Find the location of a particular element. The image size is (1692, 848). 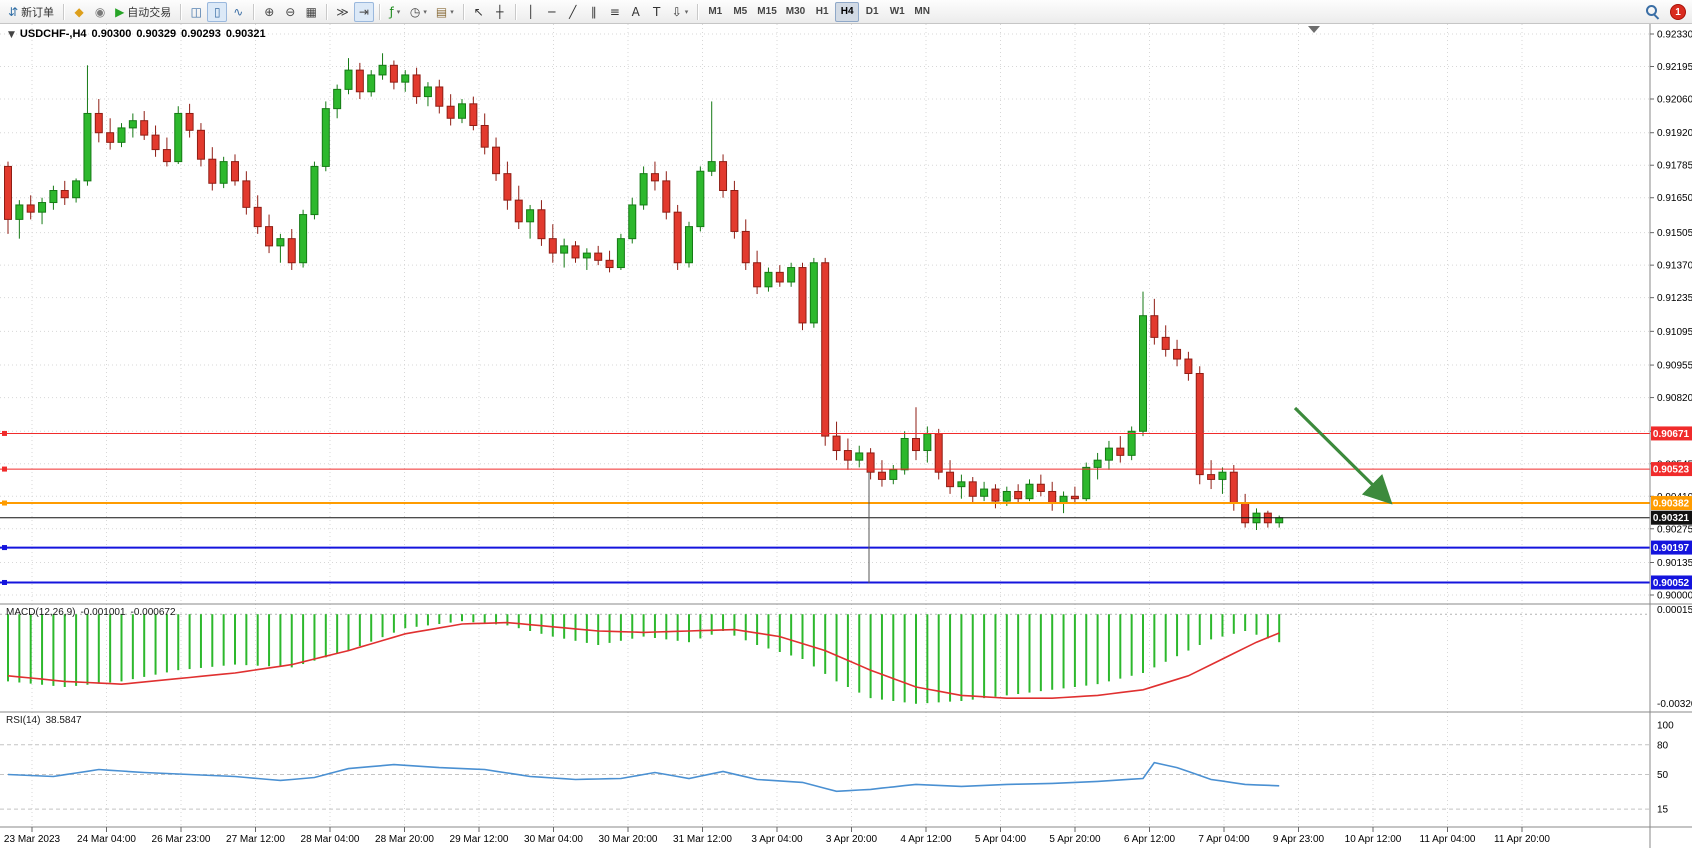

timeframe-m30-button: M30 is located at coordinates (795, 12).